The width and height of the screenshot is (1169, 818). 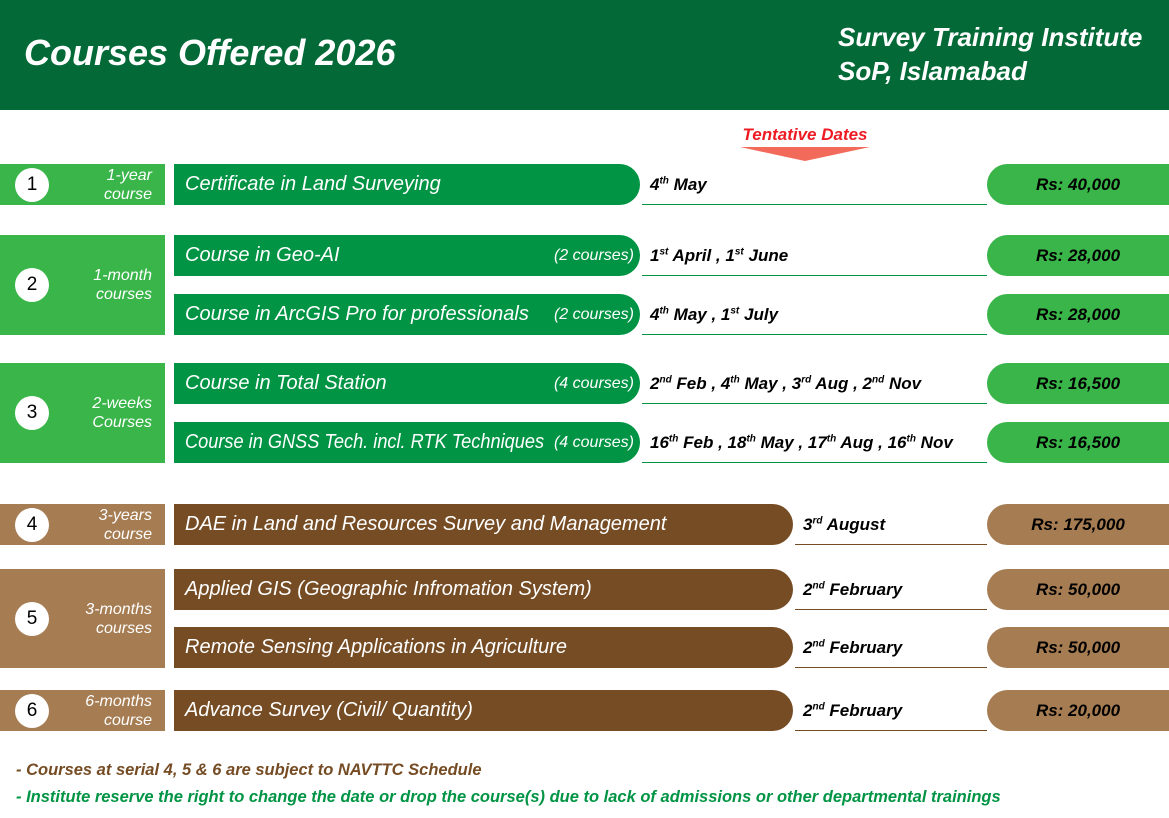 I want to click on course-duration: 2-weeks Courses, so click(x=102, y=413).